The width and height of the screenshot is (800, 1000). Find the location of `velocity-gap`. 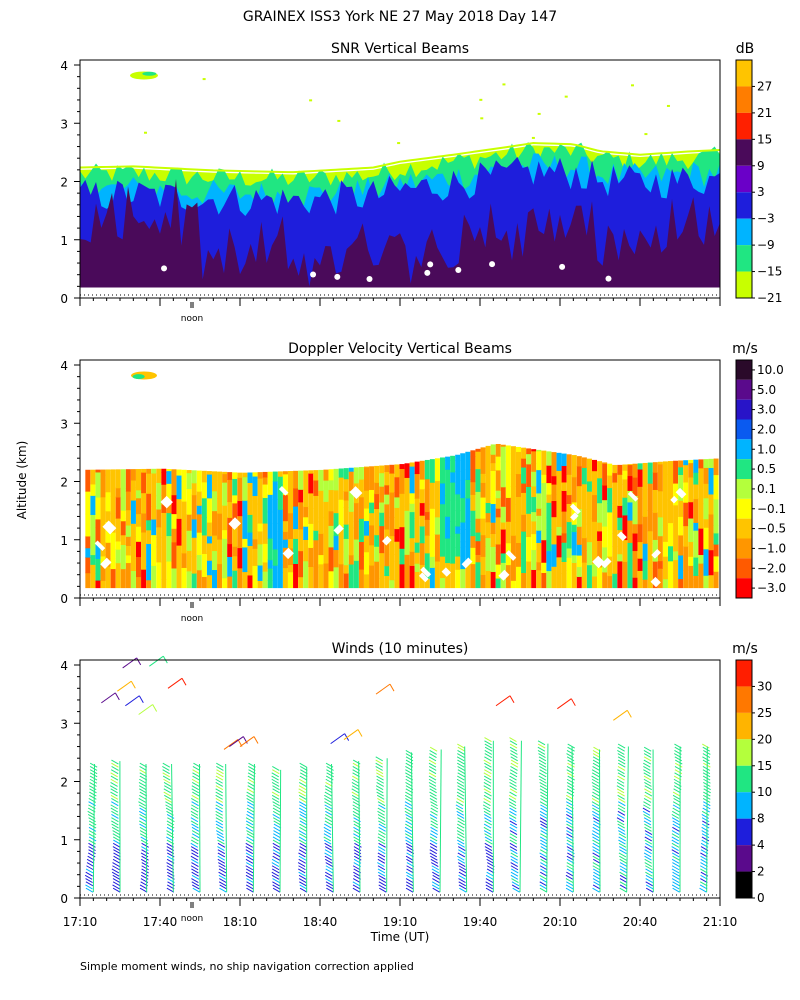

velocity-gap is located at coordinates (446, 572).